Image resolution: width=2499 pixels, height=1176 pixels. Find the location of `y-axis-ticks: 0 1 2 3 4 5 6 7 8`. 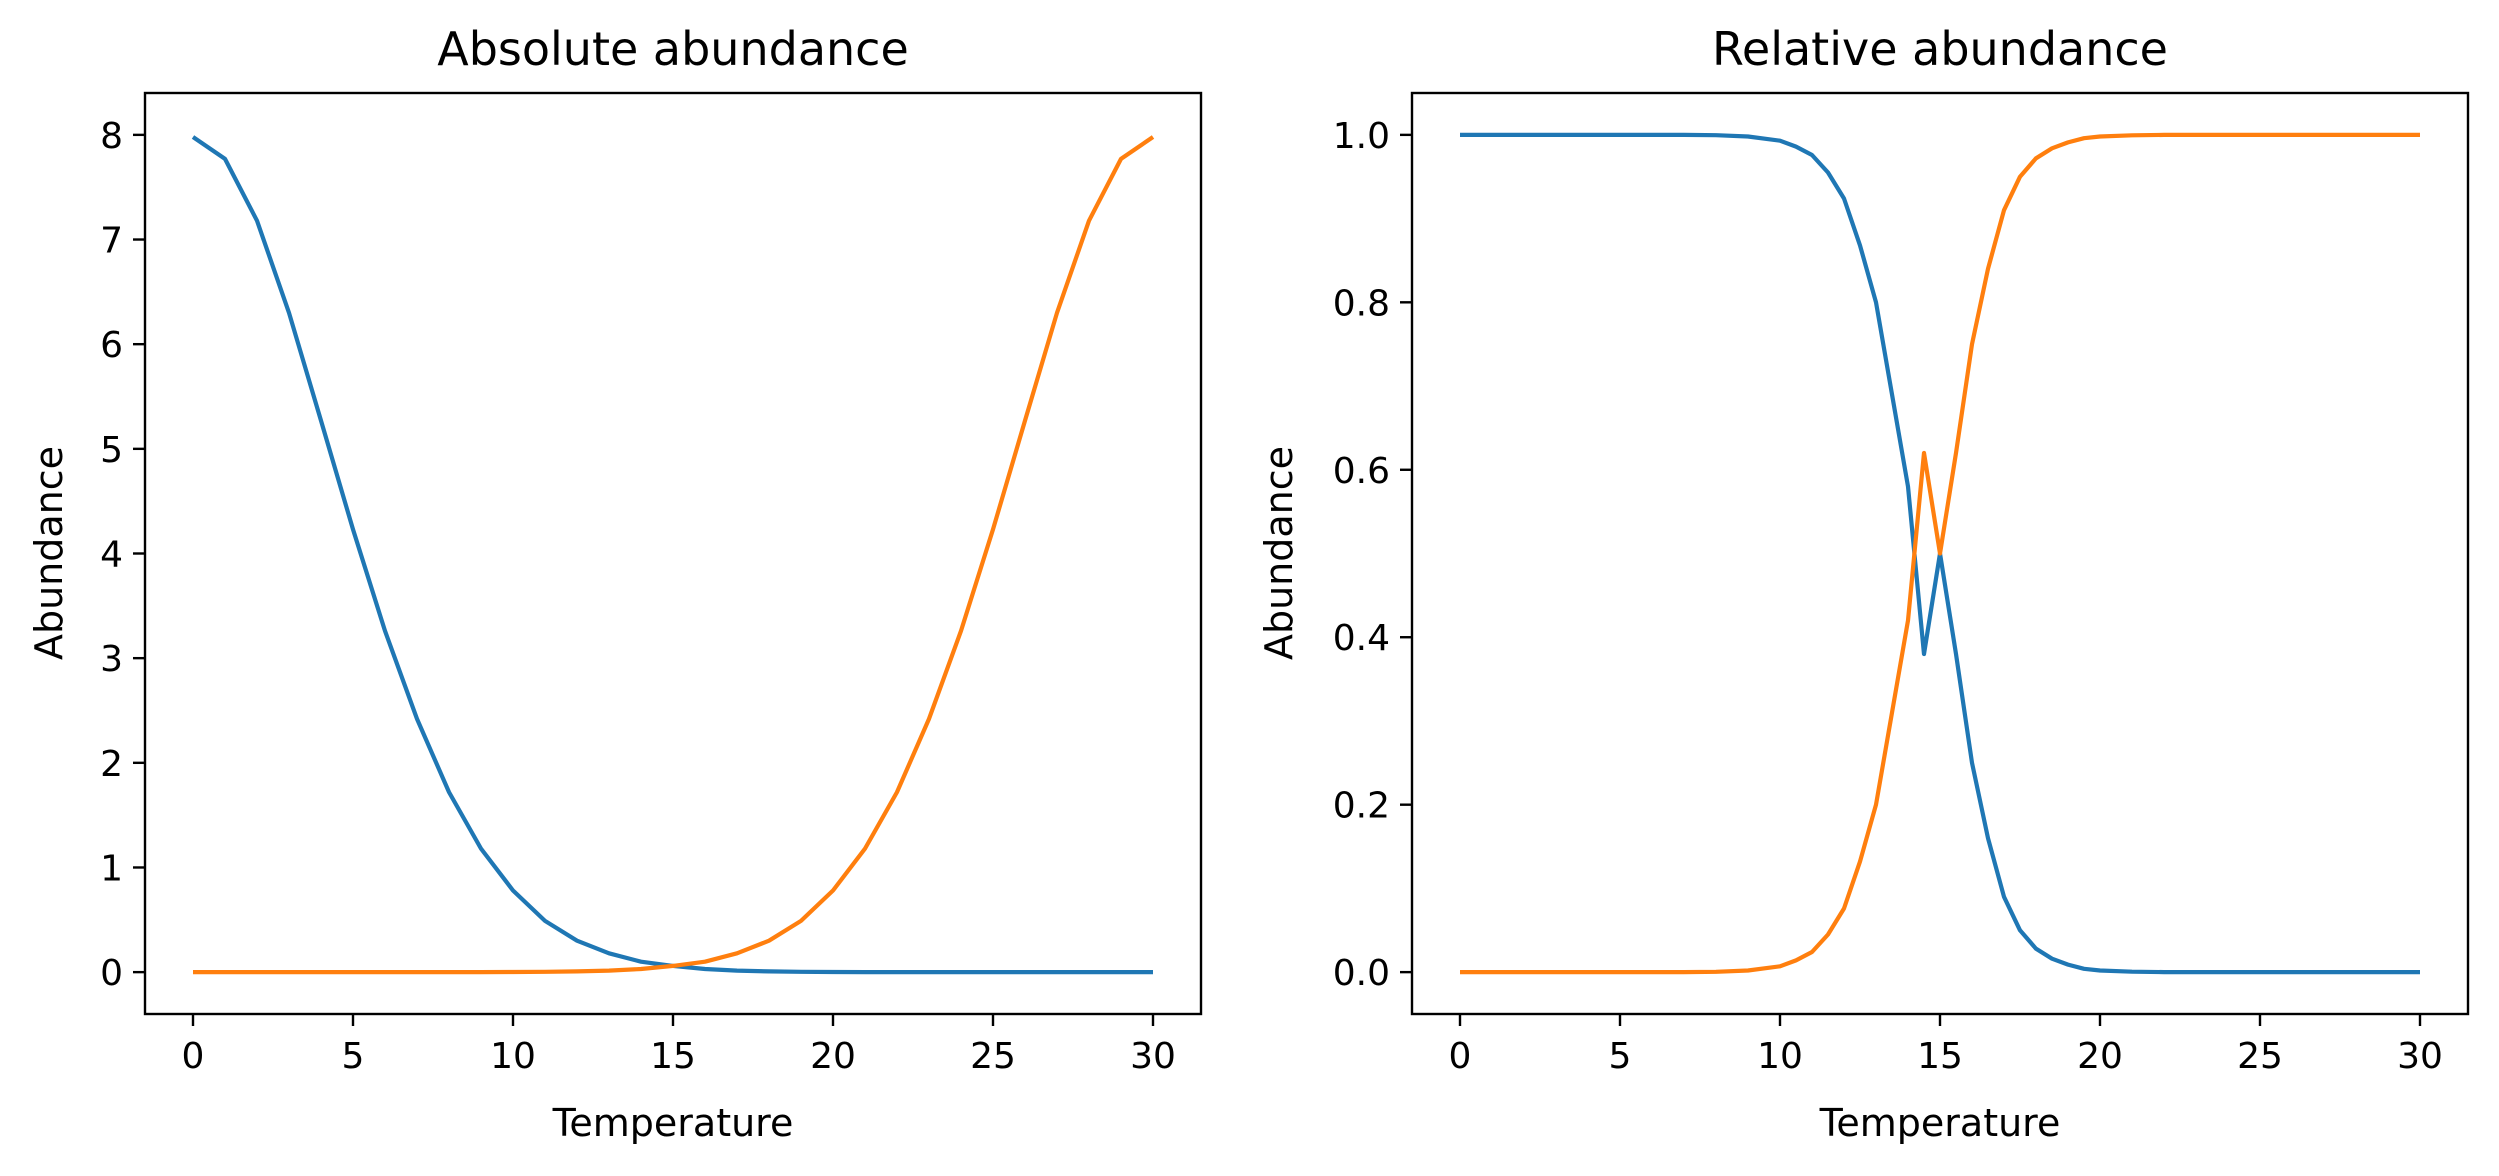

y-axis-ticks: 0 1 2 3 4 5 6 7 8 is located at coordinates (122, 555).